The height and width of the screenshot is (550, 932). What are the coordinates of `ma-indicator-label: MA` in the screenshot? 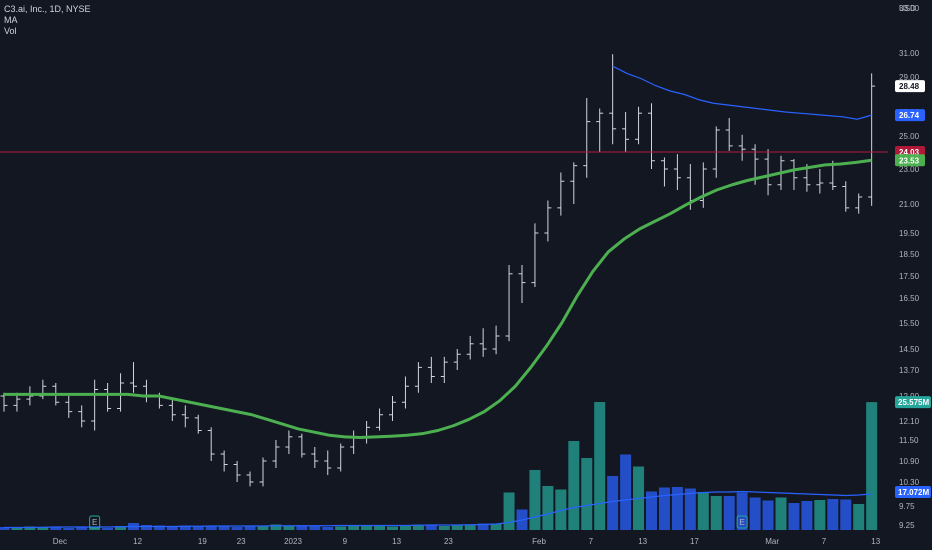 It's located at (11, 20).